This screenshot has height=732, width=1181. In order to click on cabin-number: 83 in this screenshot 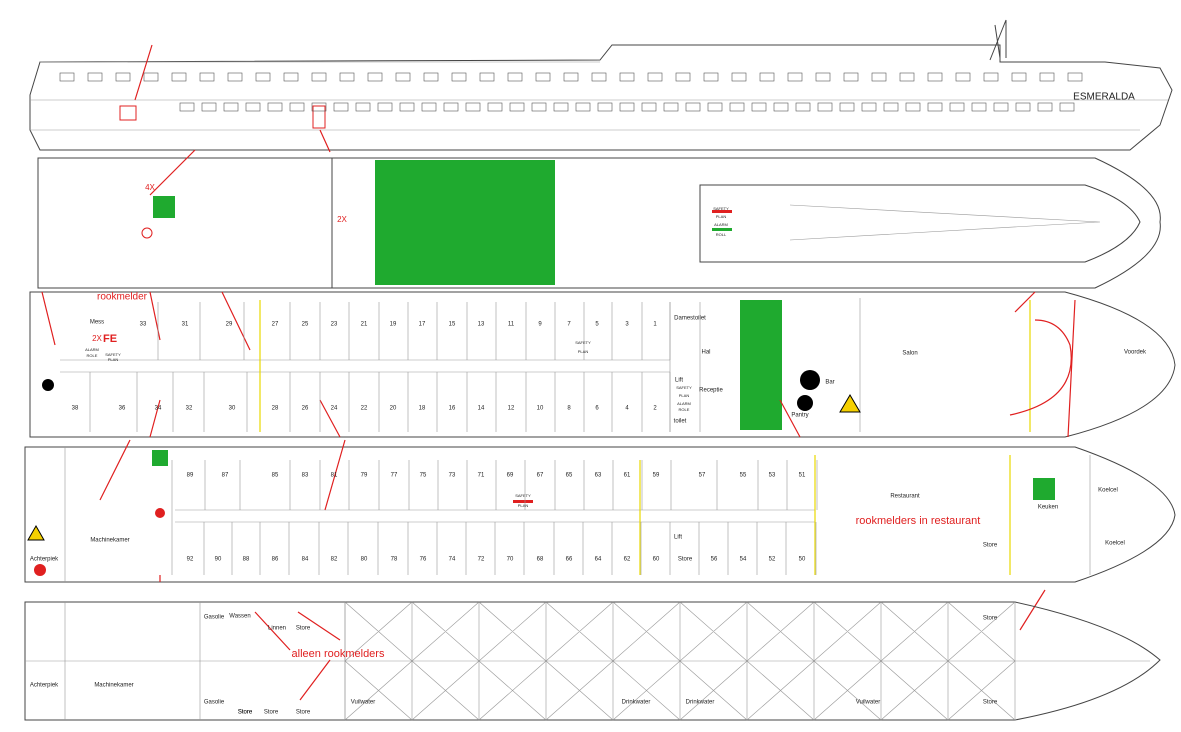, I will do `click(305, 476)`.